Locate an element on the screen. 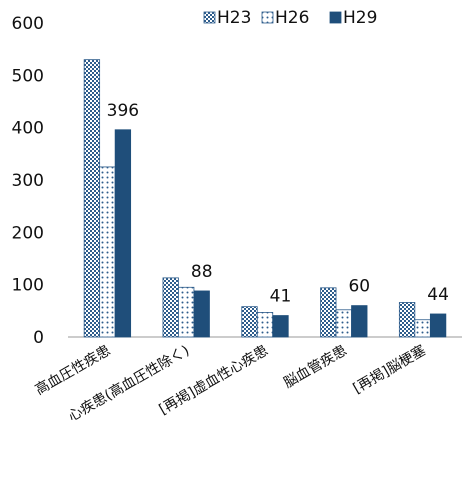 The image size is (471, 481). legend-swatch-h26 is located at coordinates (267, 17).